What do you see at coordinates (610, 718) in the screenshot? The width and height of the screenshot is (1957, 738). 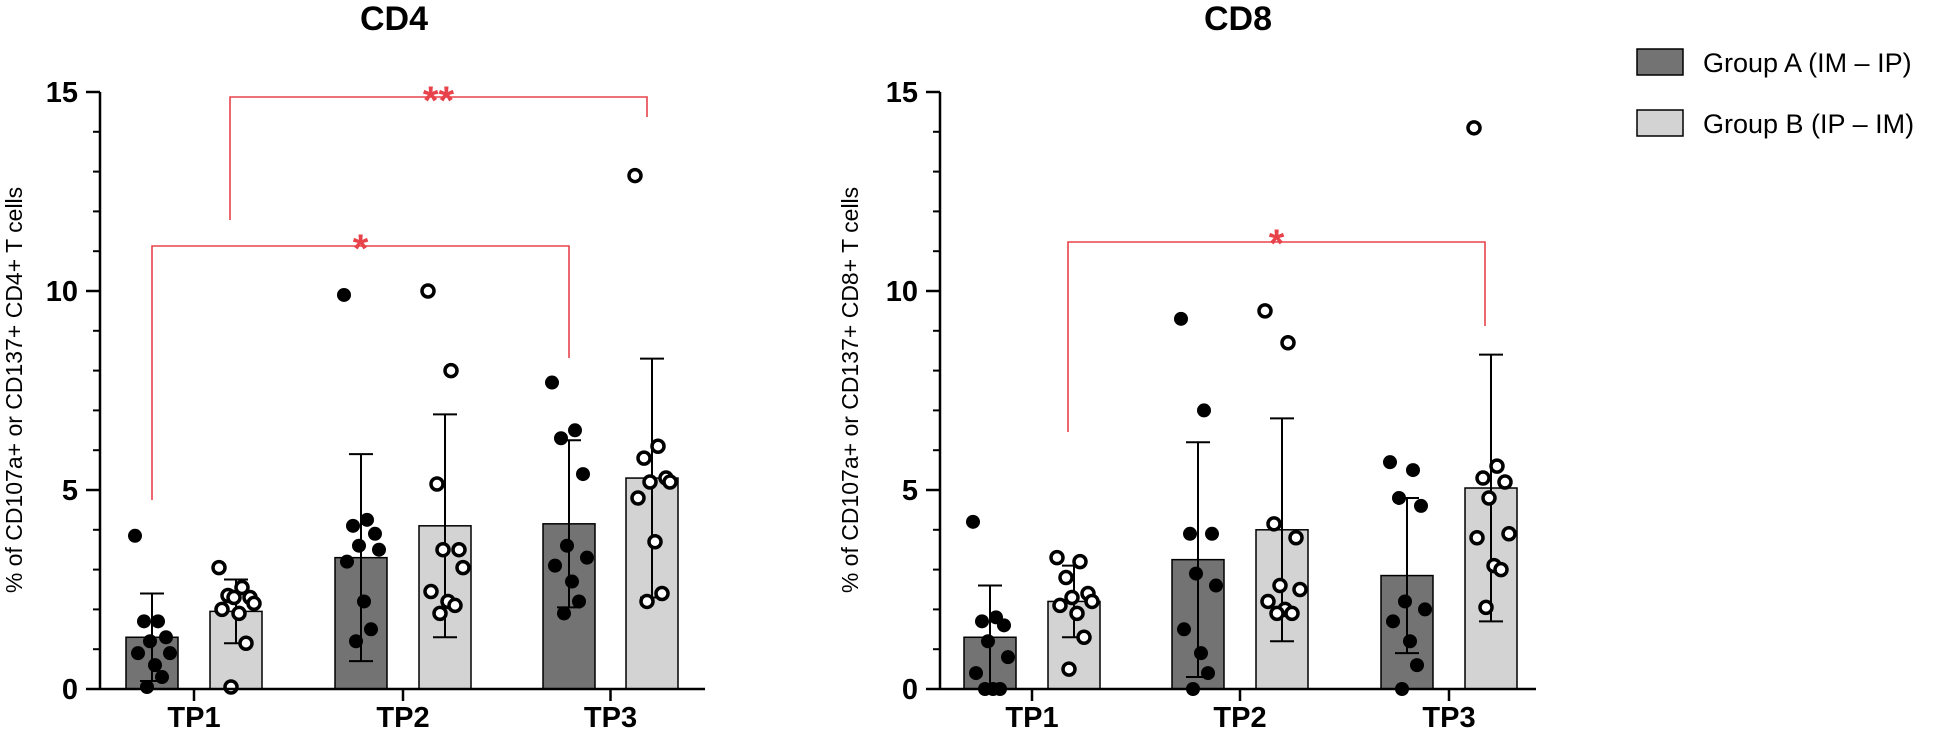 I see `x-tick-label: TP3` at bounding box center [610, 718].